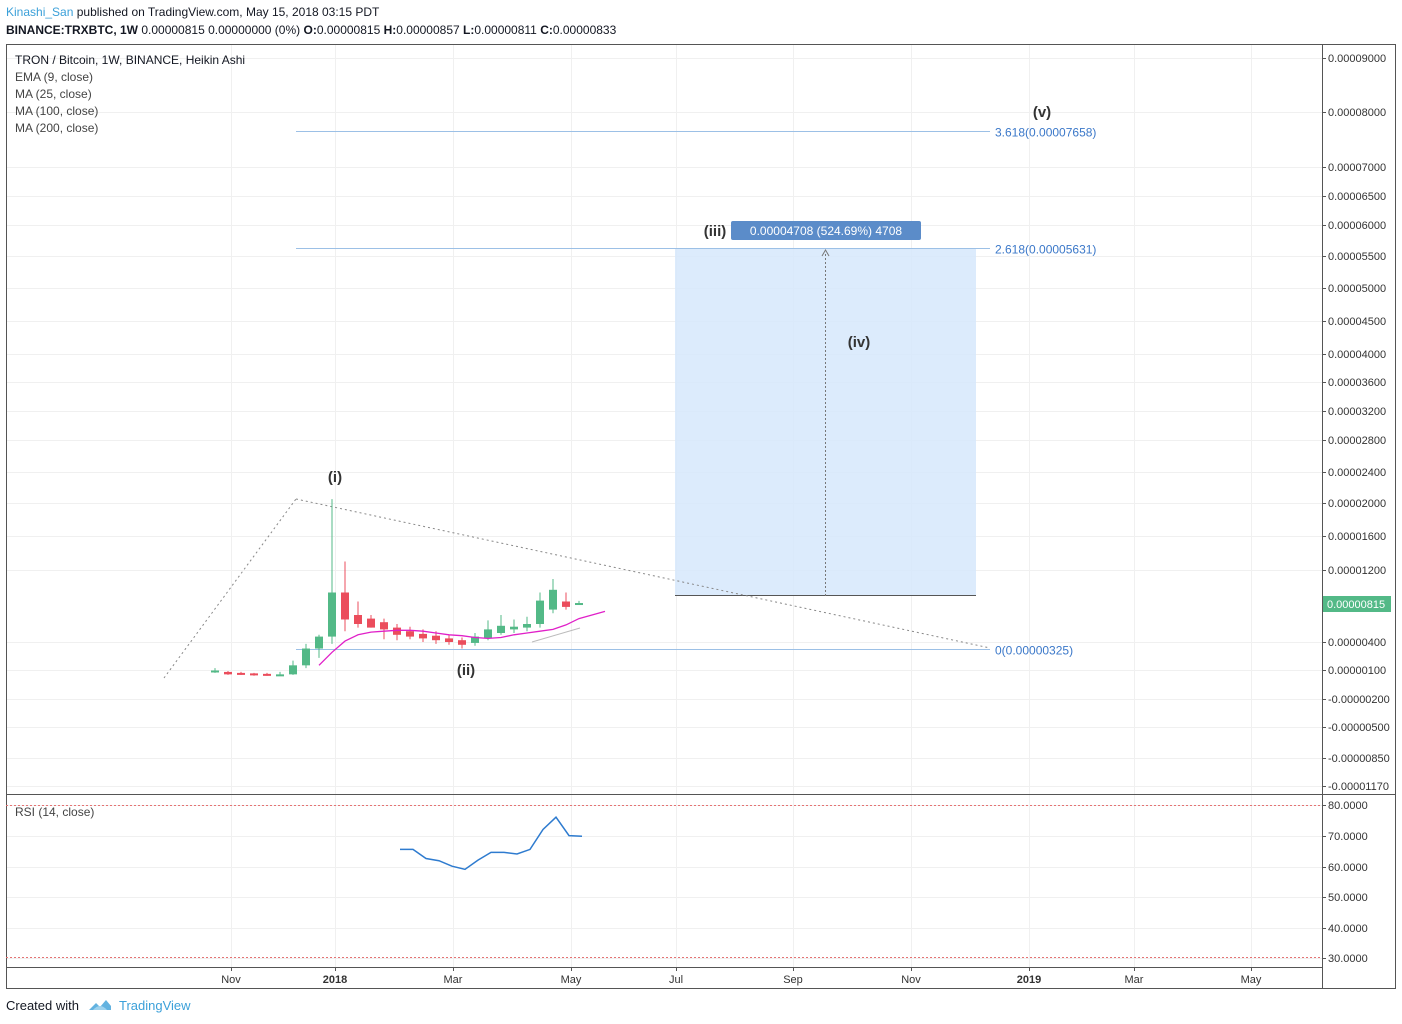  What do you see at coordinates (1357, 571) in the screenshot?
I see `price-tick-label: 0.00001200` at bounding box center [1357, 571].